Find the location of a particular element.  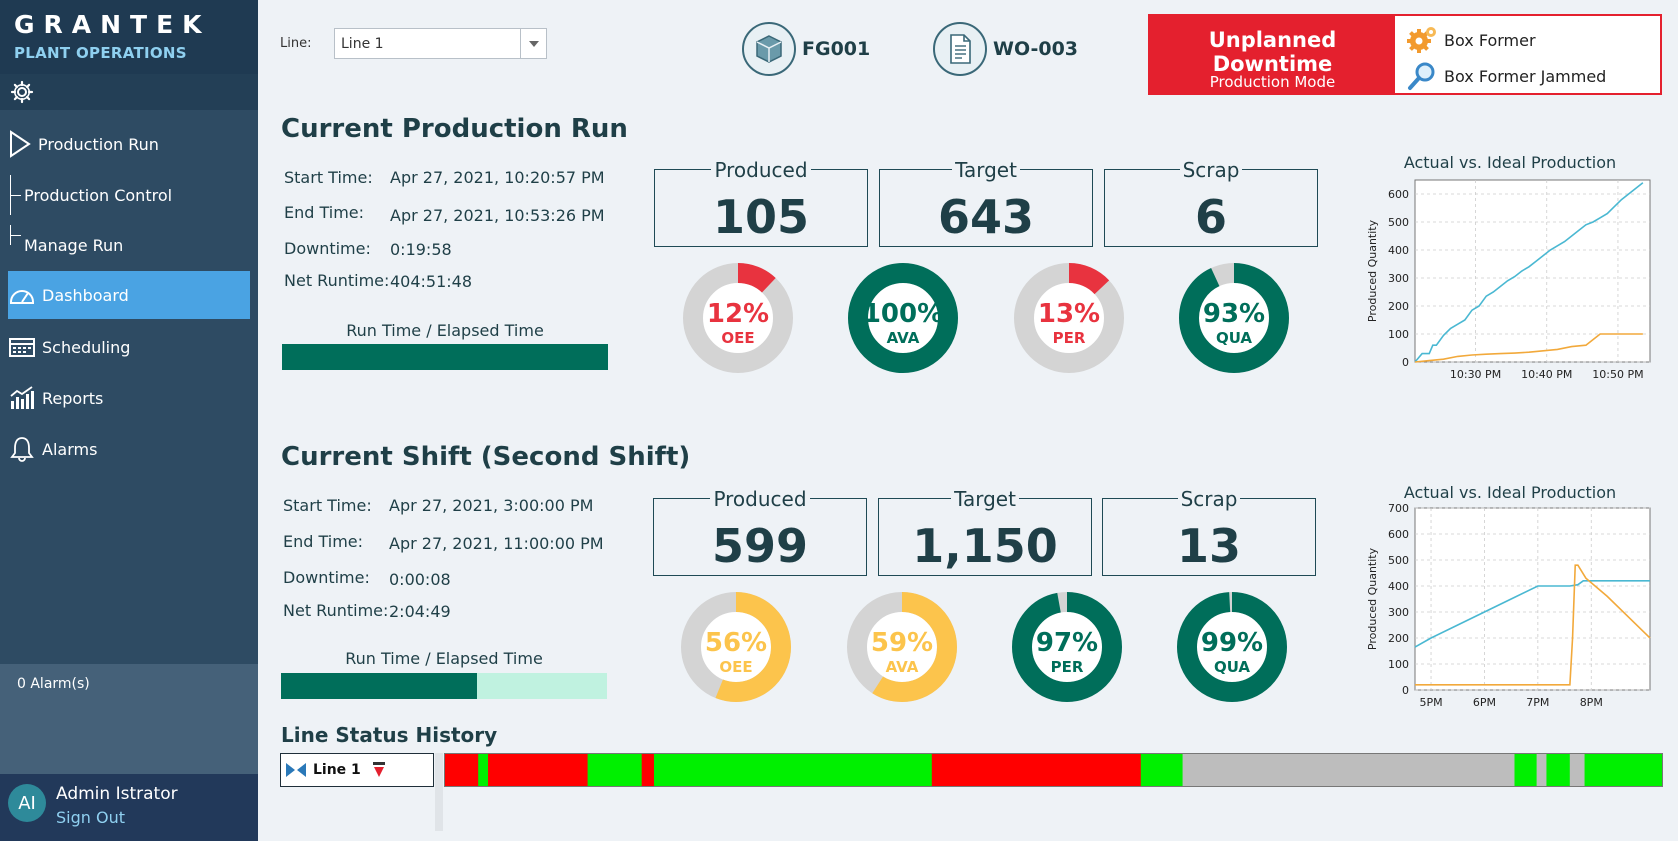

sidebar-item-reports: Reports is located at coordinates (129, 398).